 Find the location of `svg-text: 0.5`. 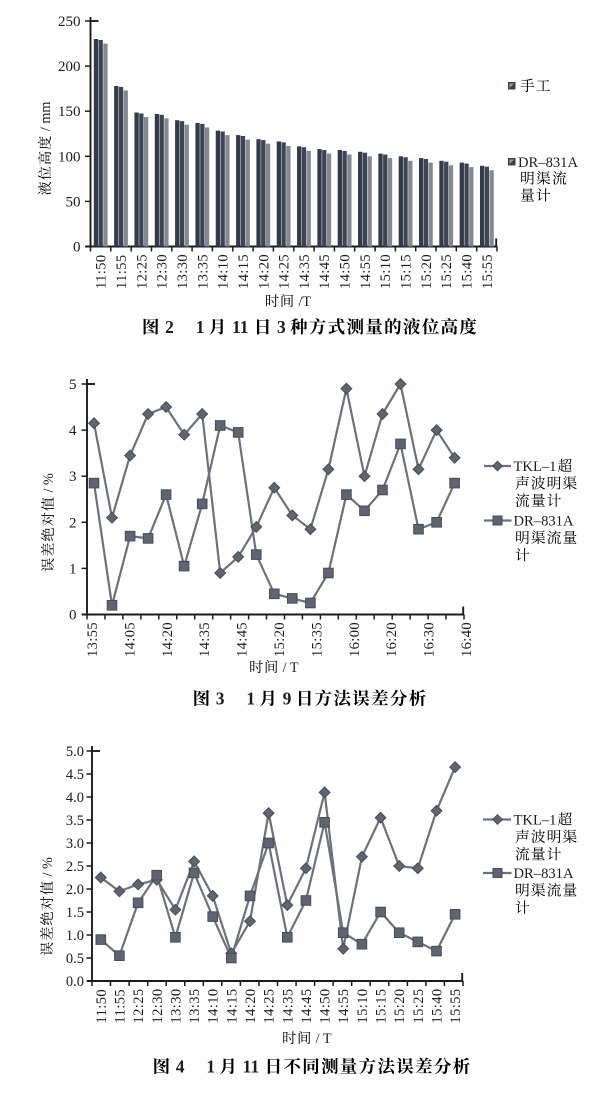

svg-text: 0.5 is located at coordinates (75, 959).